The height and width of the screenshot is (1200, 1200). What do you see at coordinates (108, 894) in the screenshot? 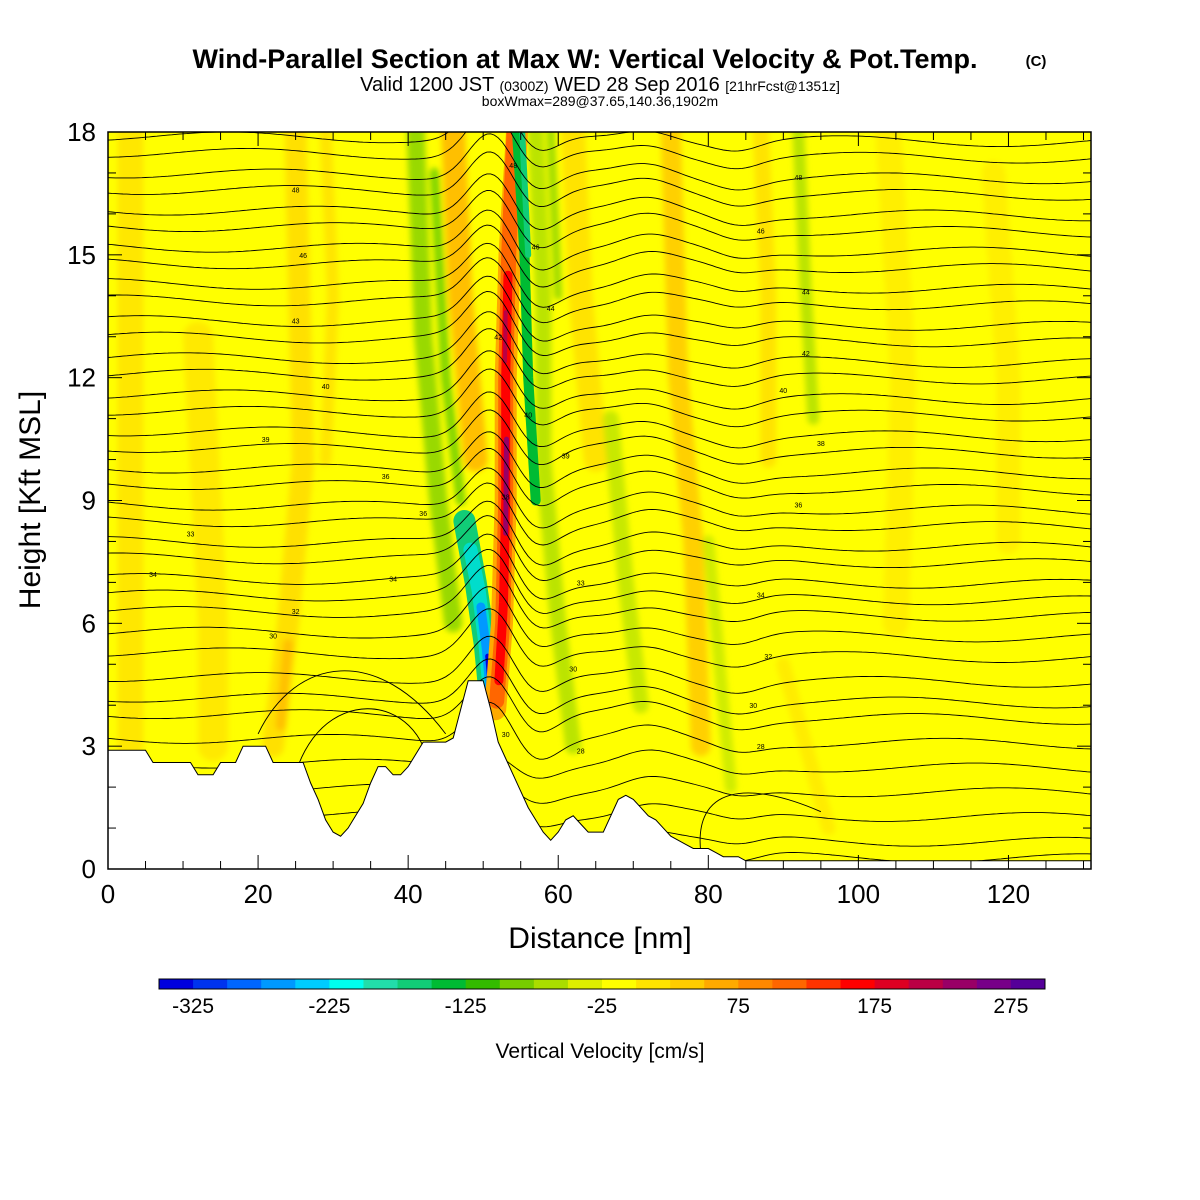
I see `x-tick-label: 0` at bounding box center [108, 894].